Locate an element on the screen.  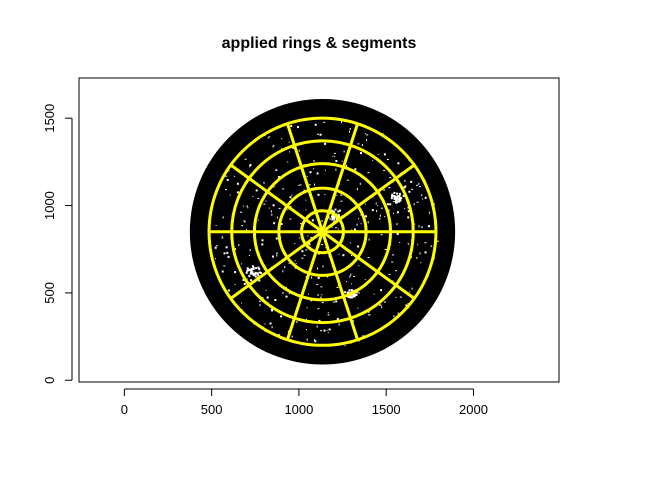
x-tick-label: 2000 is located at coordinates (473, 409).